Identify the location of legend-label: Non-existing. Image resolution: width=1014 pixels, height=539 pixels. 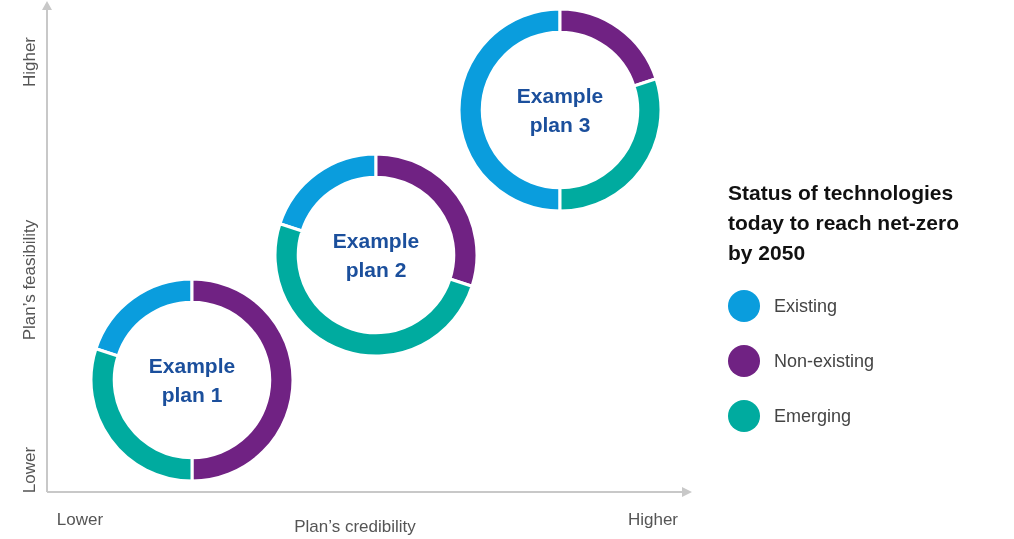
(824, 361).